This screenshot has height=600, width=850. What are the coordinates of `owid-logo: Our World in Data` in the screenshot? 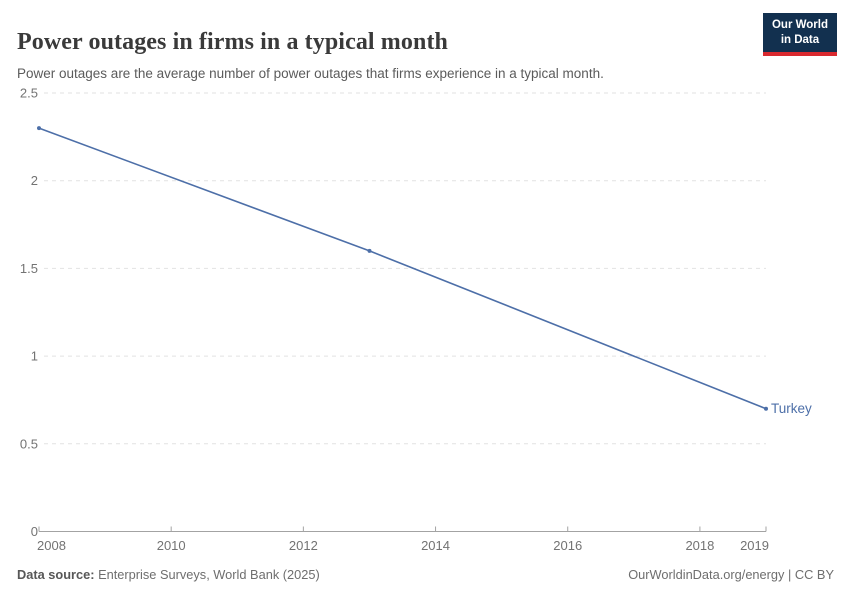 It's located at (799, 34).